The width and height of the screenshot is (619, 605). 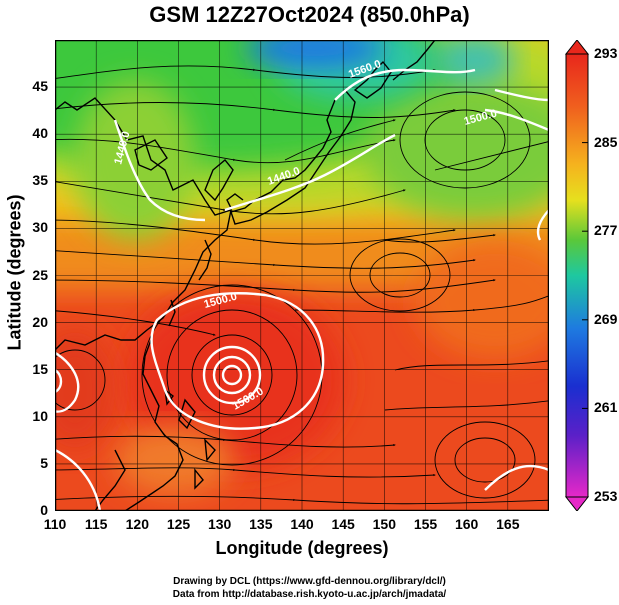 What do you see at coordinates (178, 524) in the screenshot?
I see `x-tick-label: 125` at bounding box center [178, 524].